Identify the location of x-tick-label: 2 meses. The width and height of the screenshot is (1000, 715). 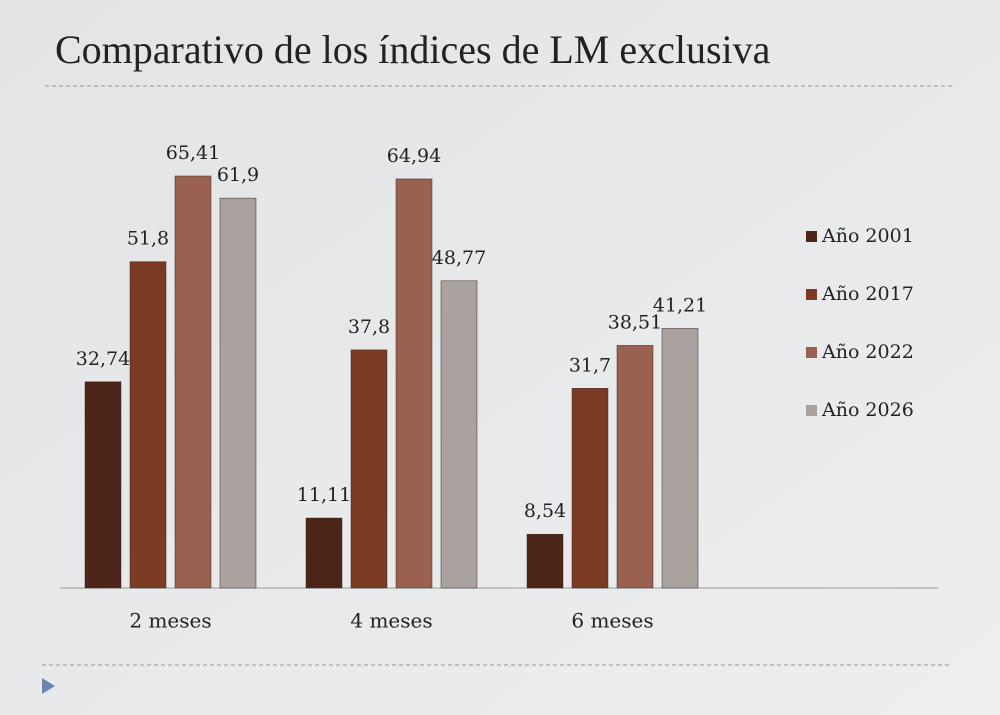
(170, 621).